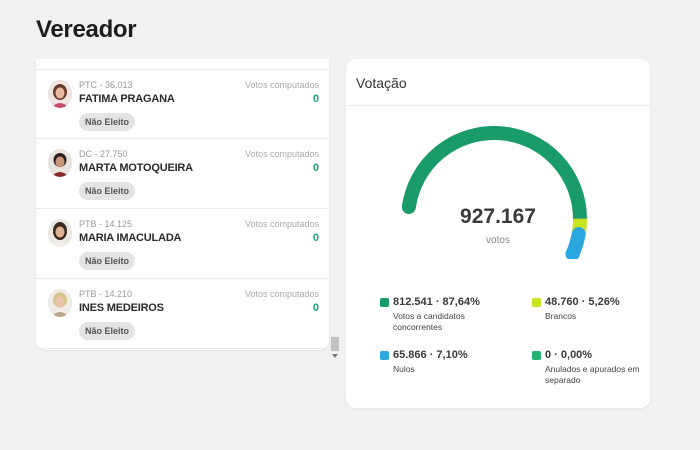 This screenshot has height=450, width=700. Describe the element at coordinates (381, 83) in the screenshot. I see `votacao-title: Votação` at that location.